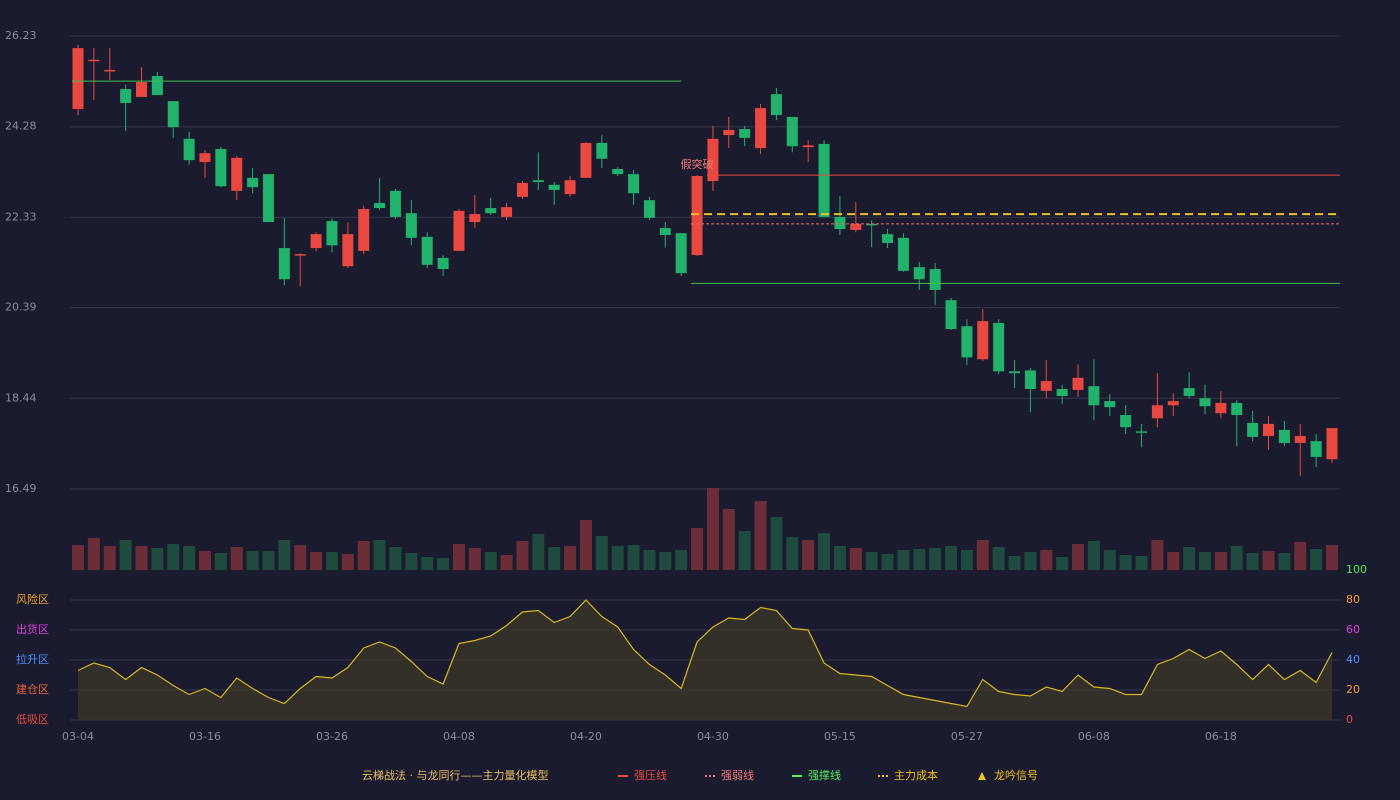 The image size is (1400, 800). Describe the element at coordinates (697, 164) in the screenshot. I see `signal-label: 假突破` at that location.